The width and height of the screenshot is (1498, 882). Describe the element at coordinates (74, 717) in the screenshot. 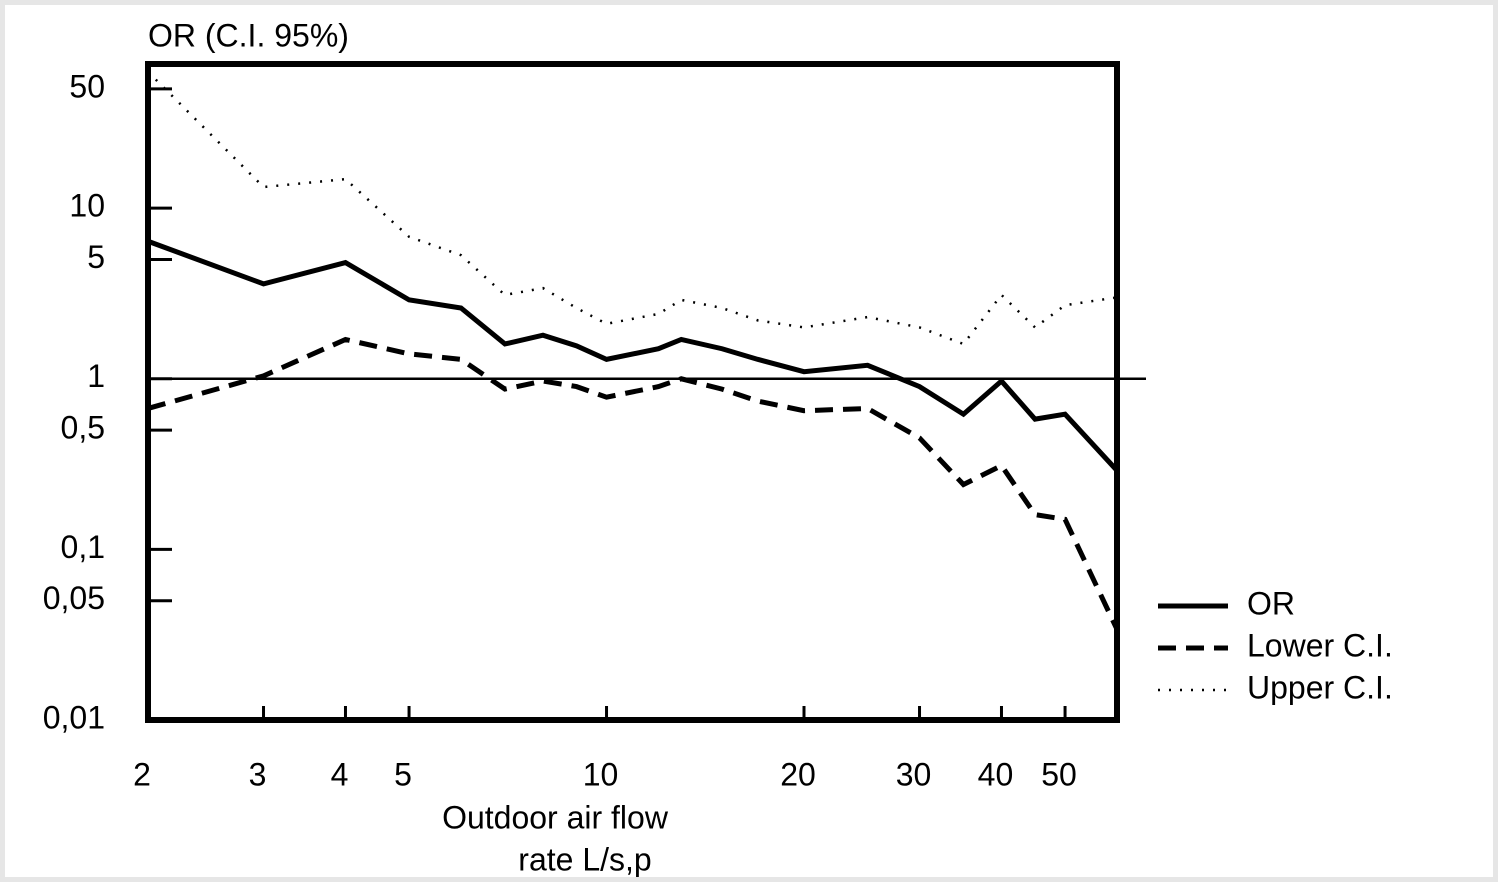

I see `y-tick-label: 0,01` at that location.